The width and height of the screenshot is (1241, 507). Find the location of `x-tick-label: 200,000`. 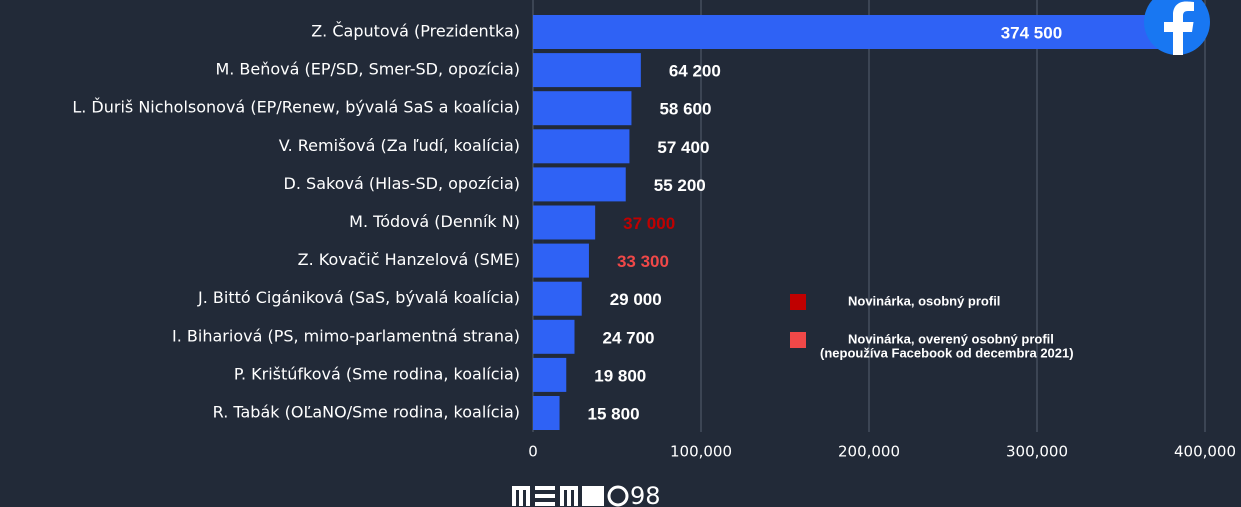

x-tick-label: 200,000 is located at coordinates (869, 452).